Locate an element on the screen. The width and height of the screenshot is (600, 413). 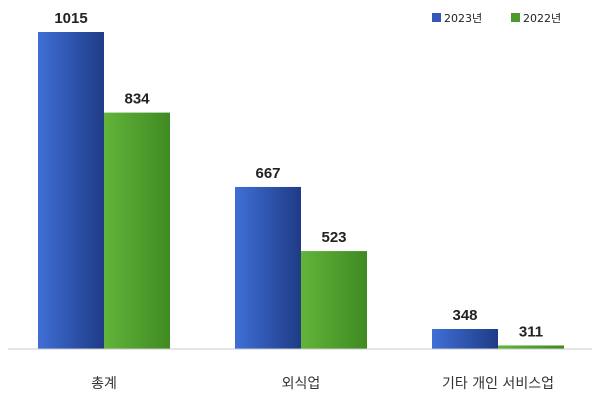
category-label-0: 총계 is located at coordinates (104, 384).